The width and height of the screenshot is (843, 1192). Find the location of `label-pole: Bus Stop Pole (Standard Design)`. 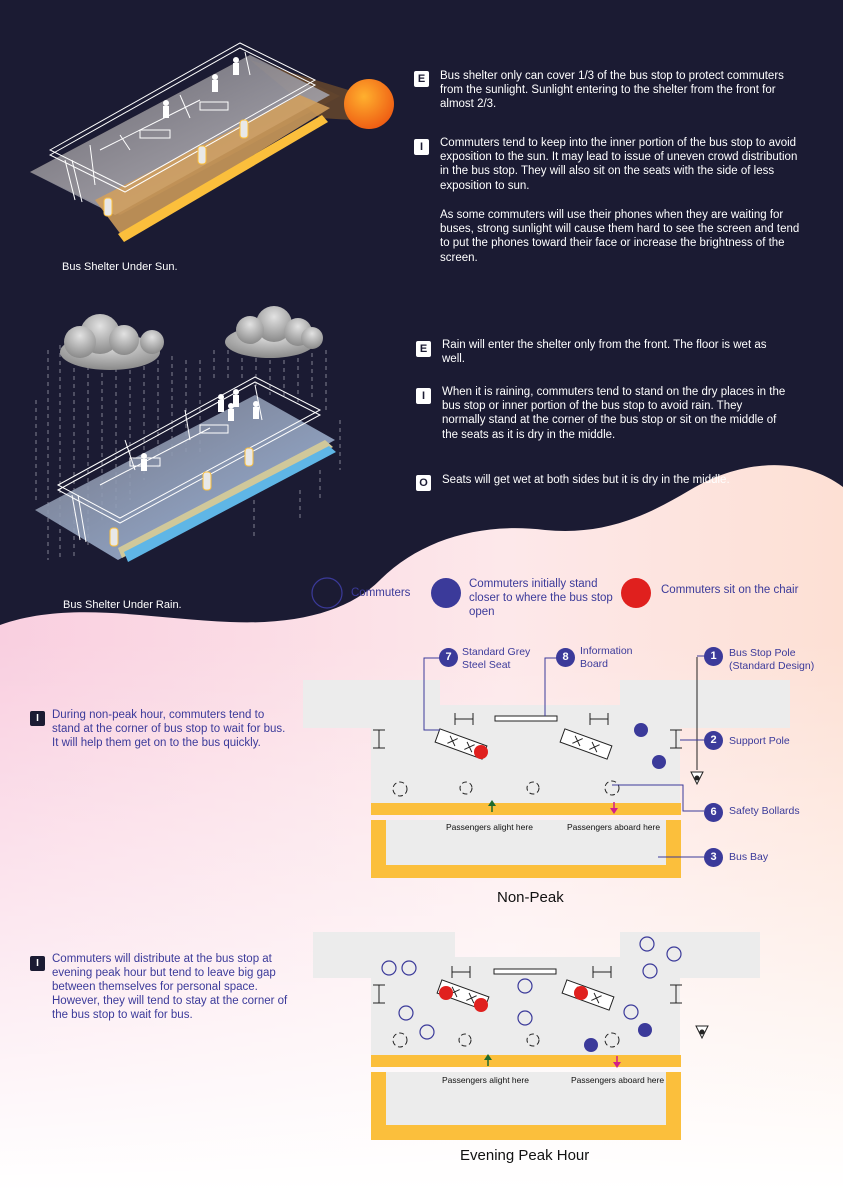

label-pole: Bus Stop Pole (Standard Design) is located at coordinates (772, 659).